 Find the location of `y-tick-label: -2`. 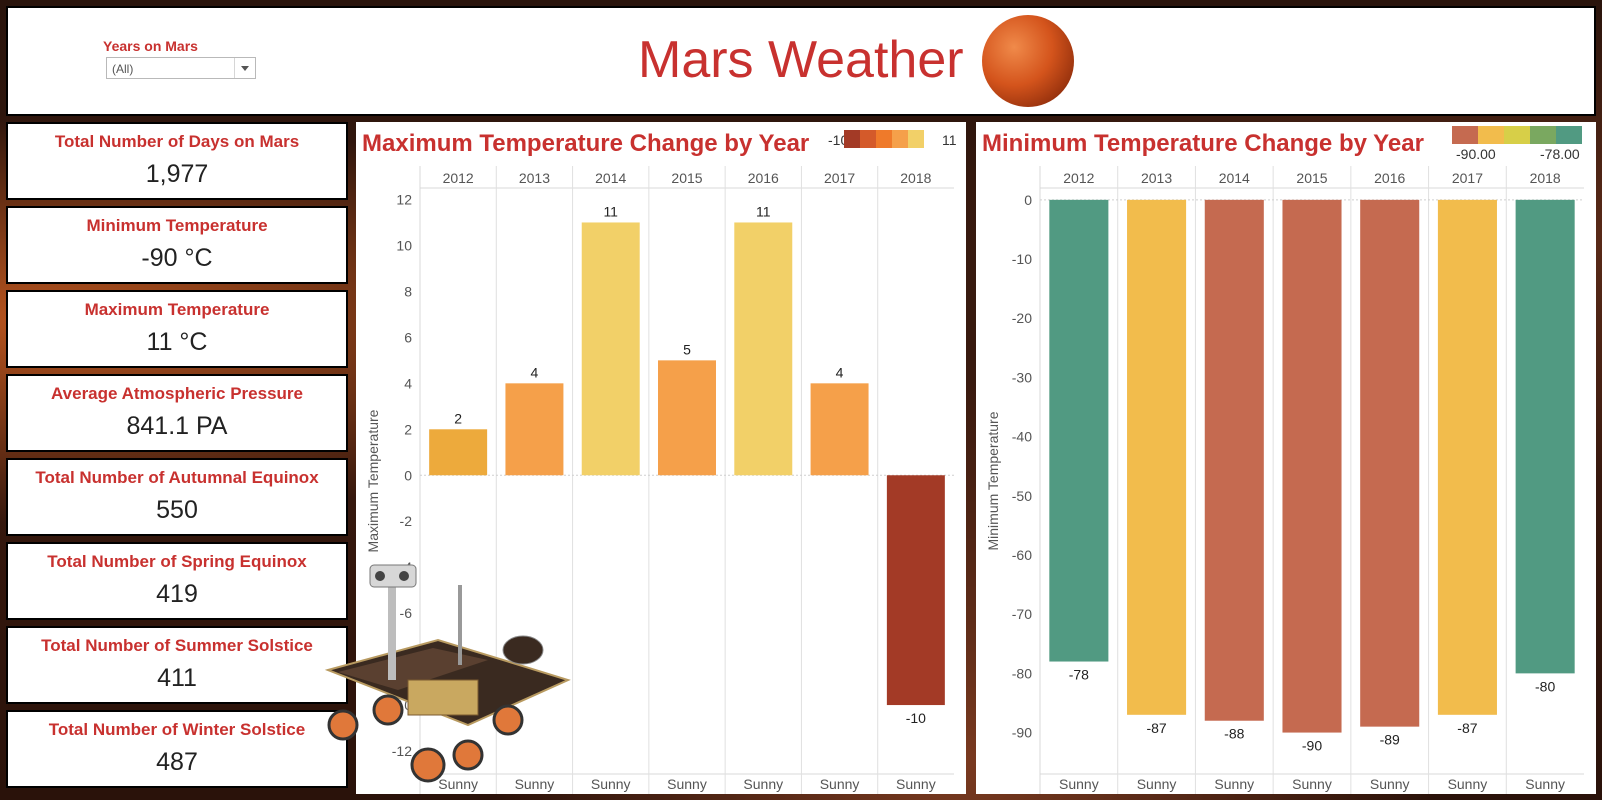

y-tick-label: -2 is located at coordinates (406, 521).